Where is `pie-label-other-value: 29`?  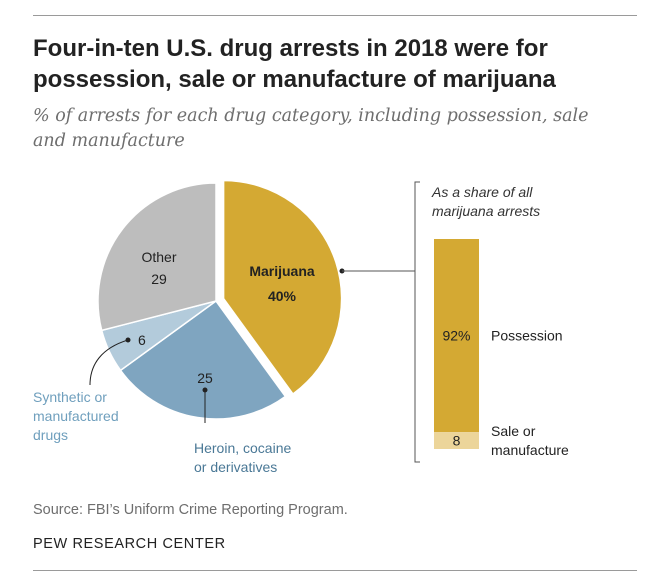 pie-label-other-value: 29 is located at coordinates (159, 279).